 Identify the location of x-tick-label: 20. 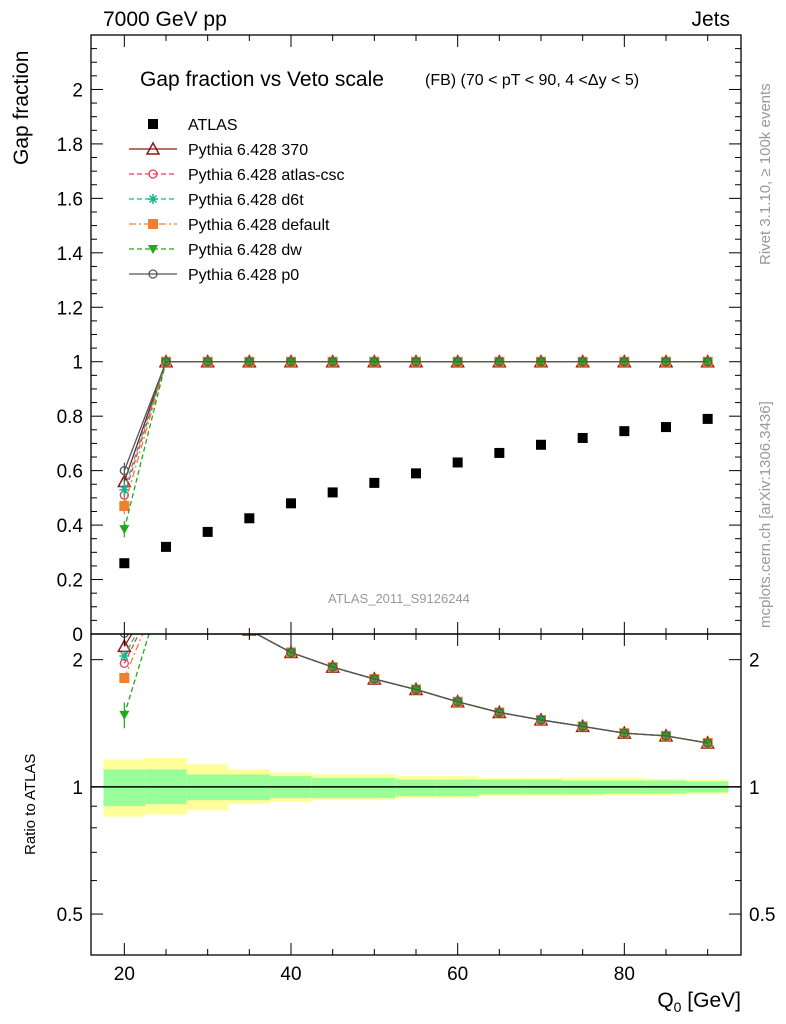
(124, 974).